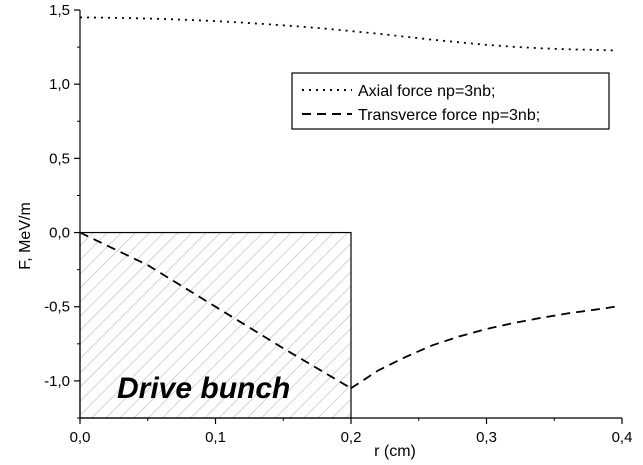  What do you see at coordinates (57, 381) in the screenshot?
I see `y-tick-label: -1,0` at bounding box center [57, 381].